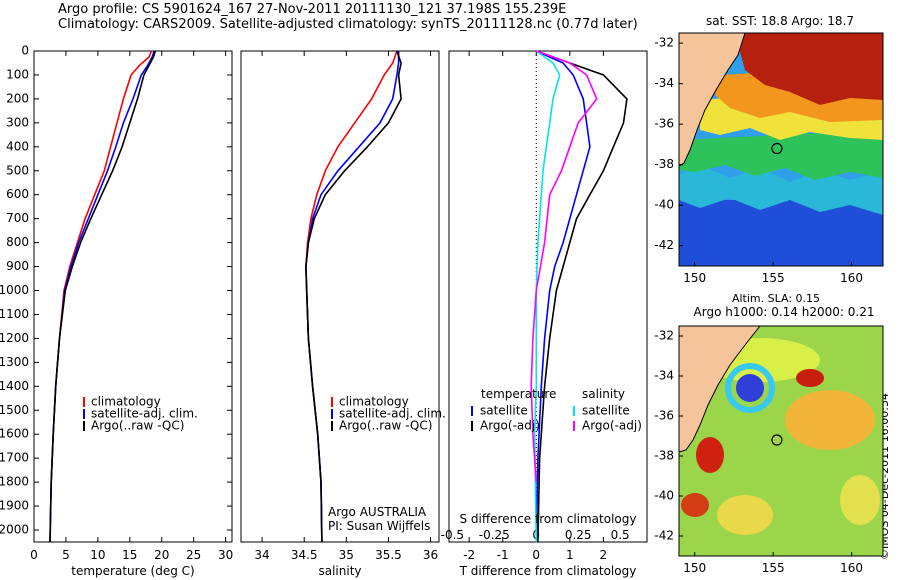  Describe the element at coordinates (604, 555) in the screenshot. I see `x-tick-label: 2` at that location.